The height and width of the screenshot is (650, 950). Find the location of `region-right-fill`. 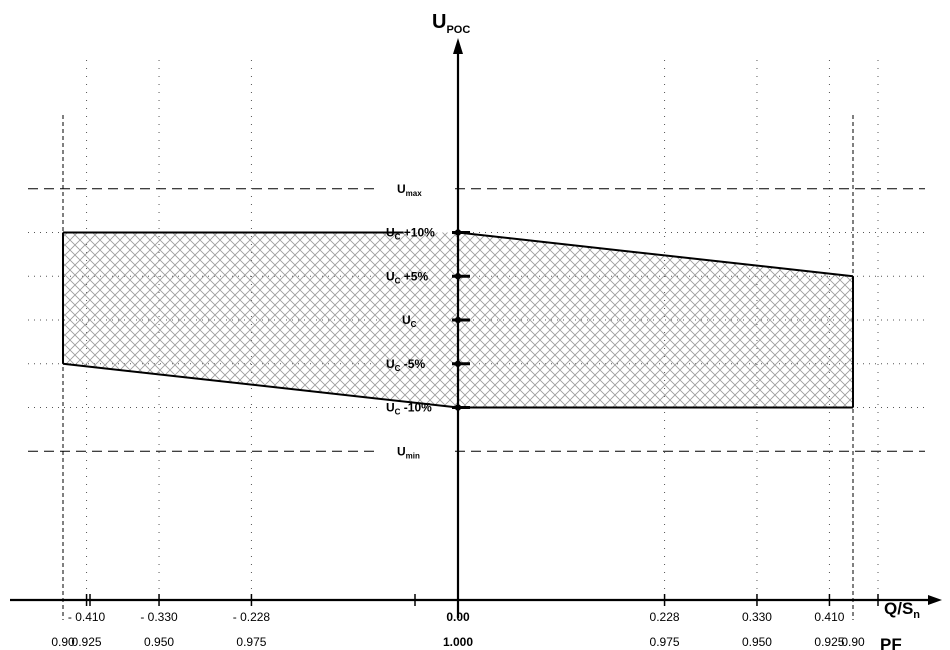

region-right-fill is located at coordinates (655, 320).